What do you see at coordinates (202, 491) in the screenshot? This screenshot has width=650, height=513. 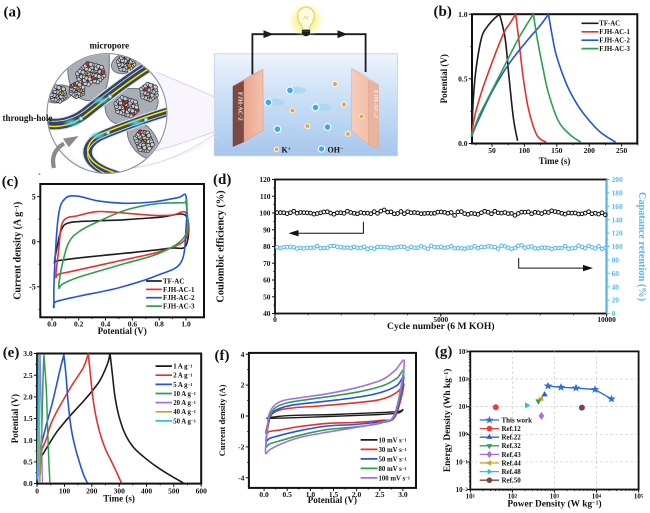 I see `svg-text: 600` at bounding box center [202, 491].